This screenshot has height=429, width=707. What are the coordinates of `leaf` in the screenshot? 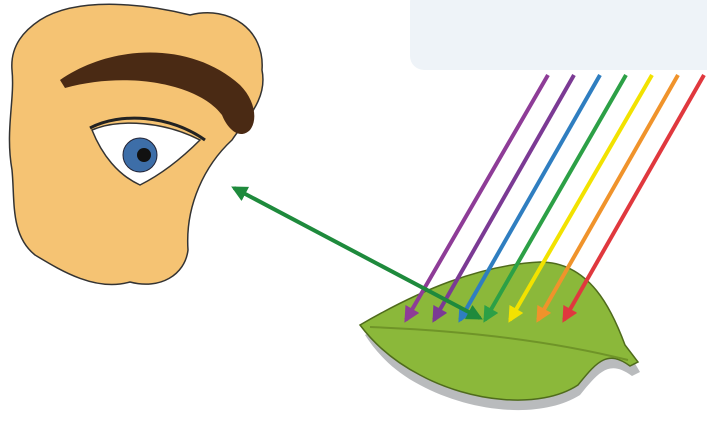 It's located at (499, 331).